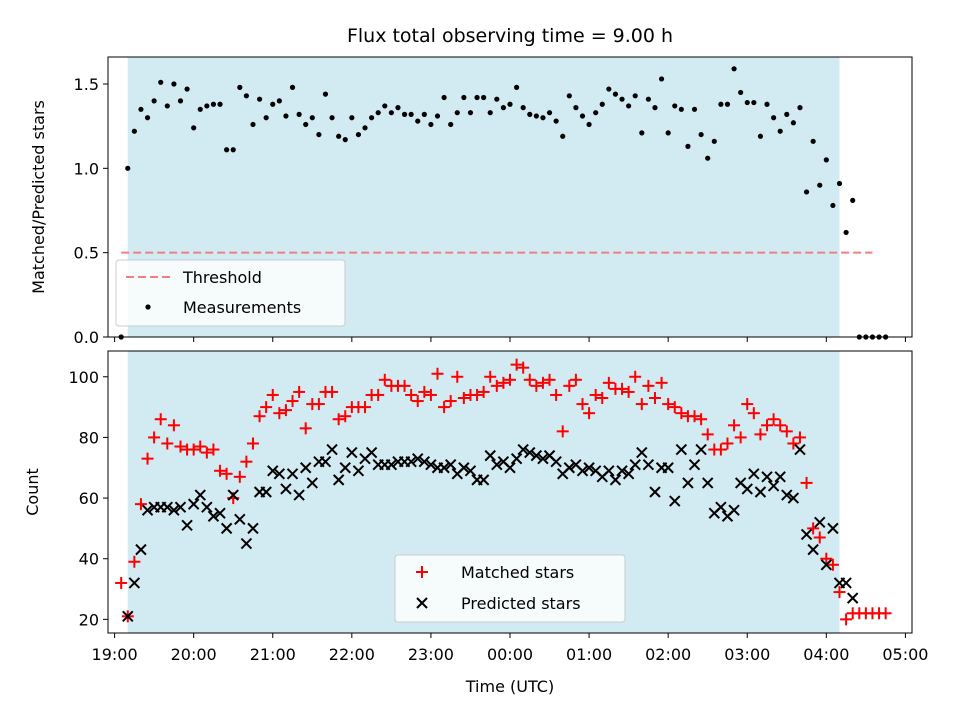  I want to click on matched-stars-legend-label: Matched stars, so click(517, 572).